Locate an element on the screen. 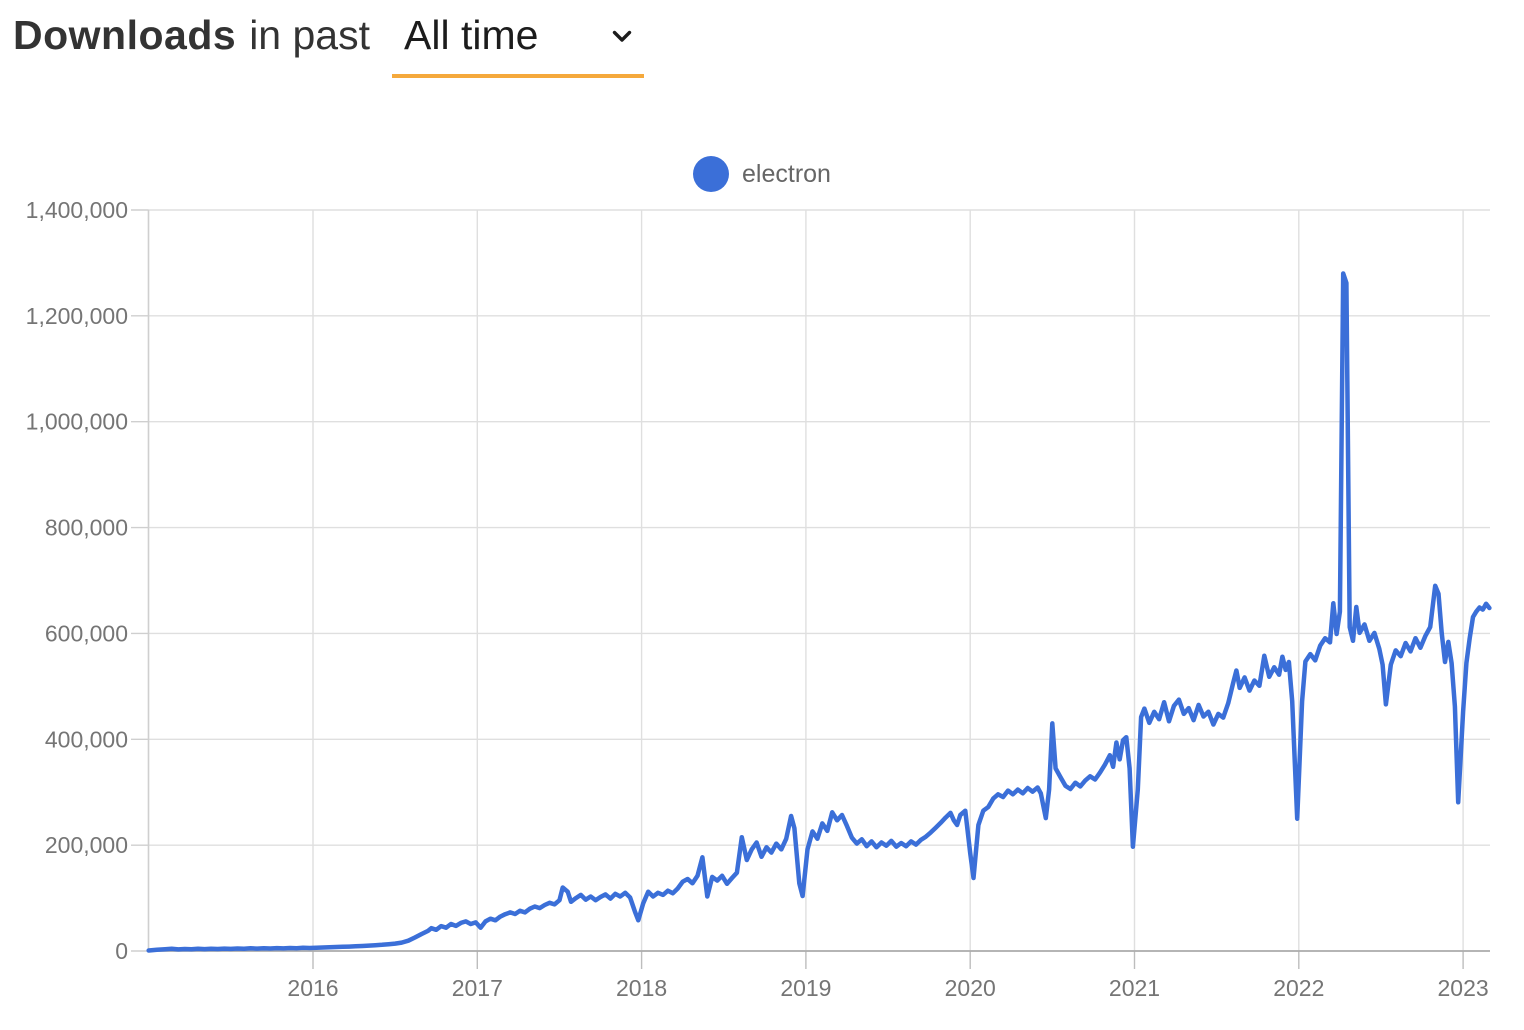  y-axis-tick-label: 0 is located at coordinates (121, 951).